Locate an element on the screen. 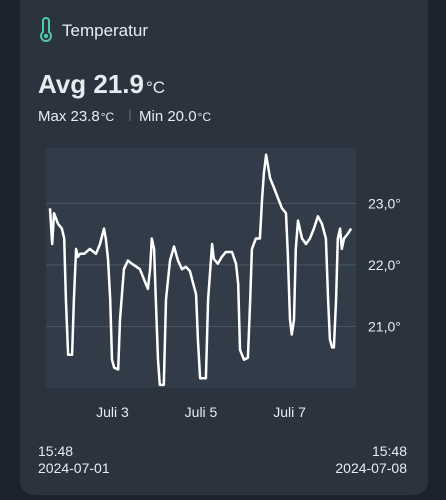 Image resolution: width=446 pixels, height=500 pixels. y-tick-label: 21,0° is located at coordinates (384, 326).